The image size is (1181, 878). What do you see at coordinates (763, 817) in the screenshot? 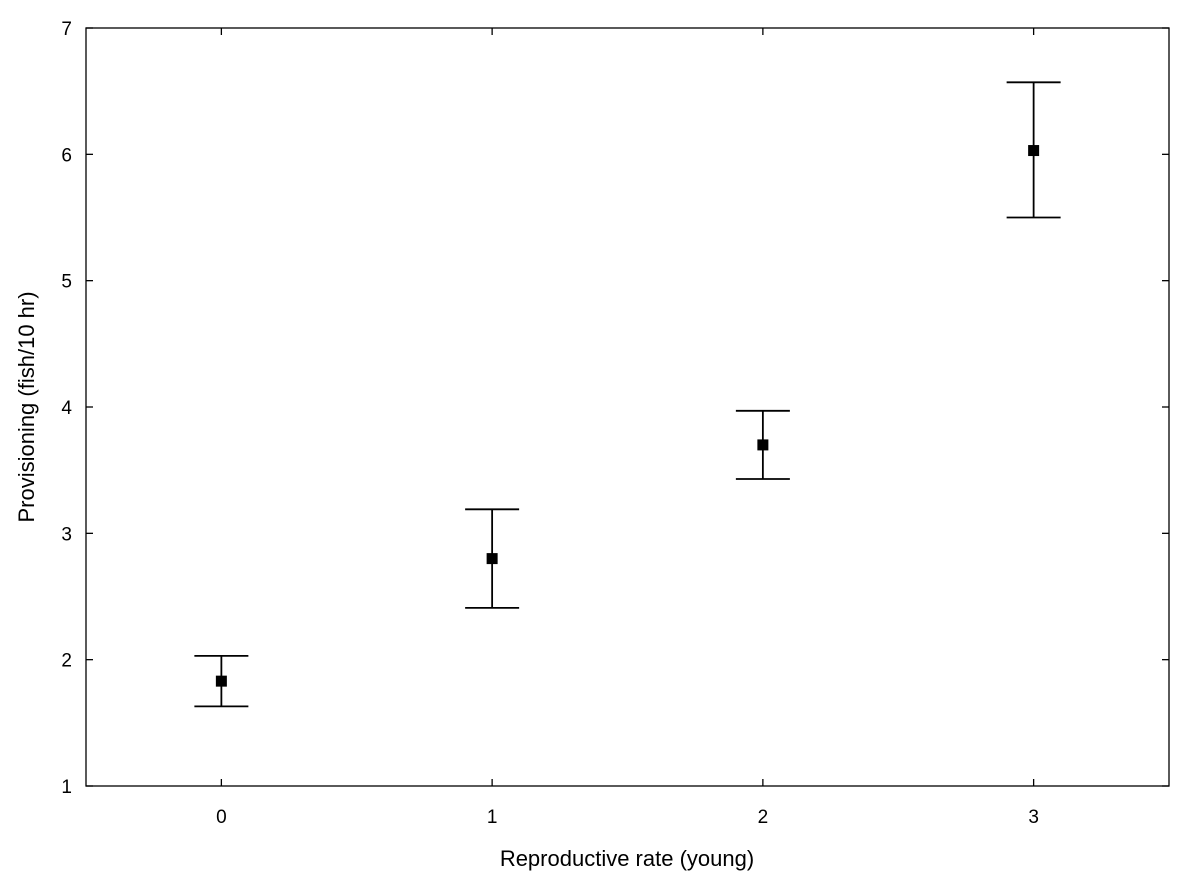
I see `x-tick-label: 2` at bounding box center [763, 817].